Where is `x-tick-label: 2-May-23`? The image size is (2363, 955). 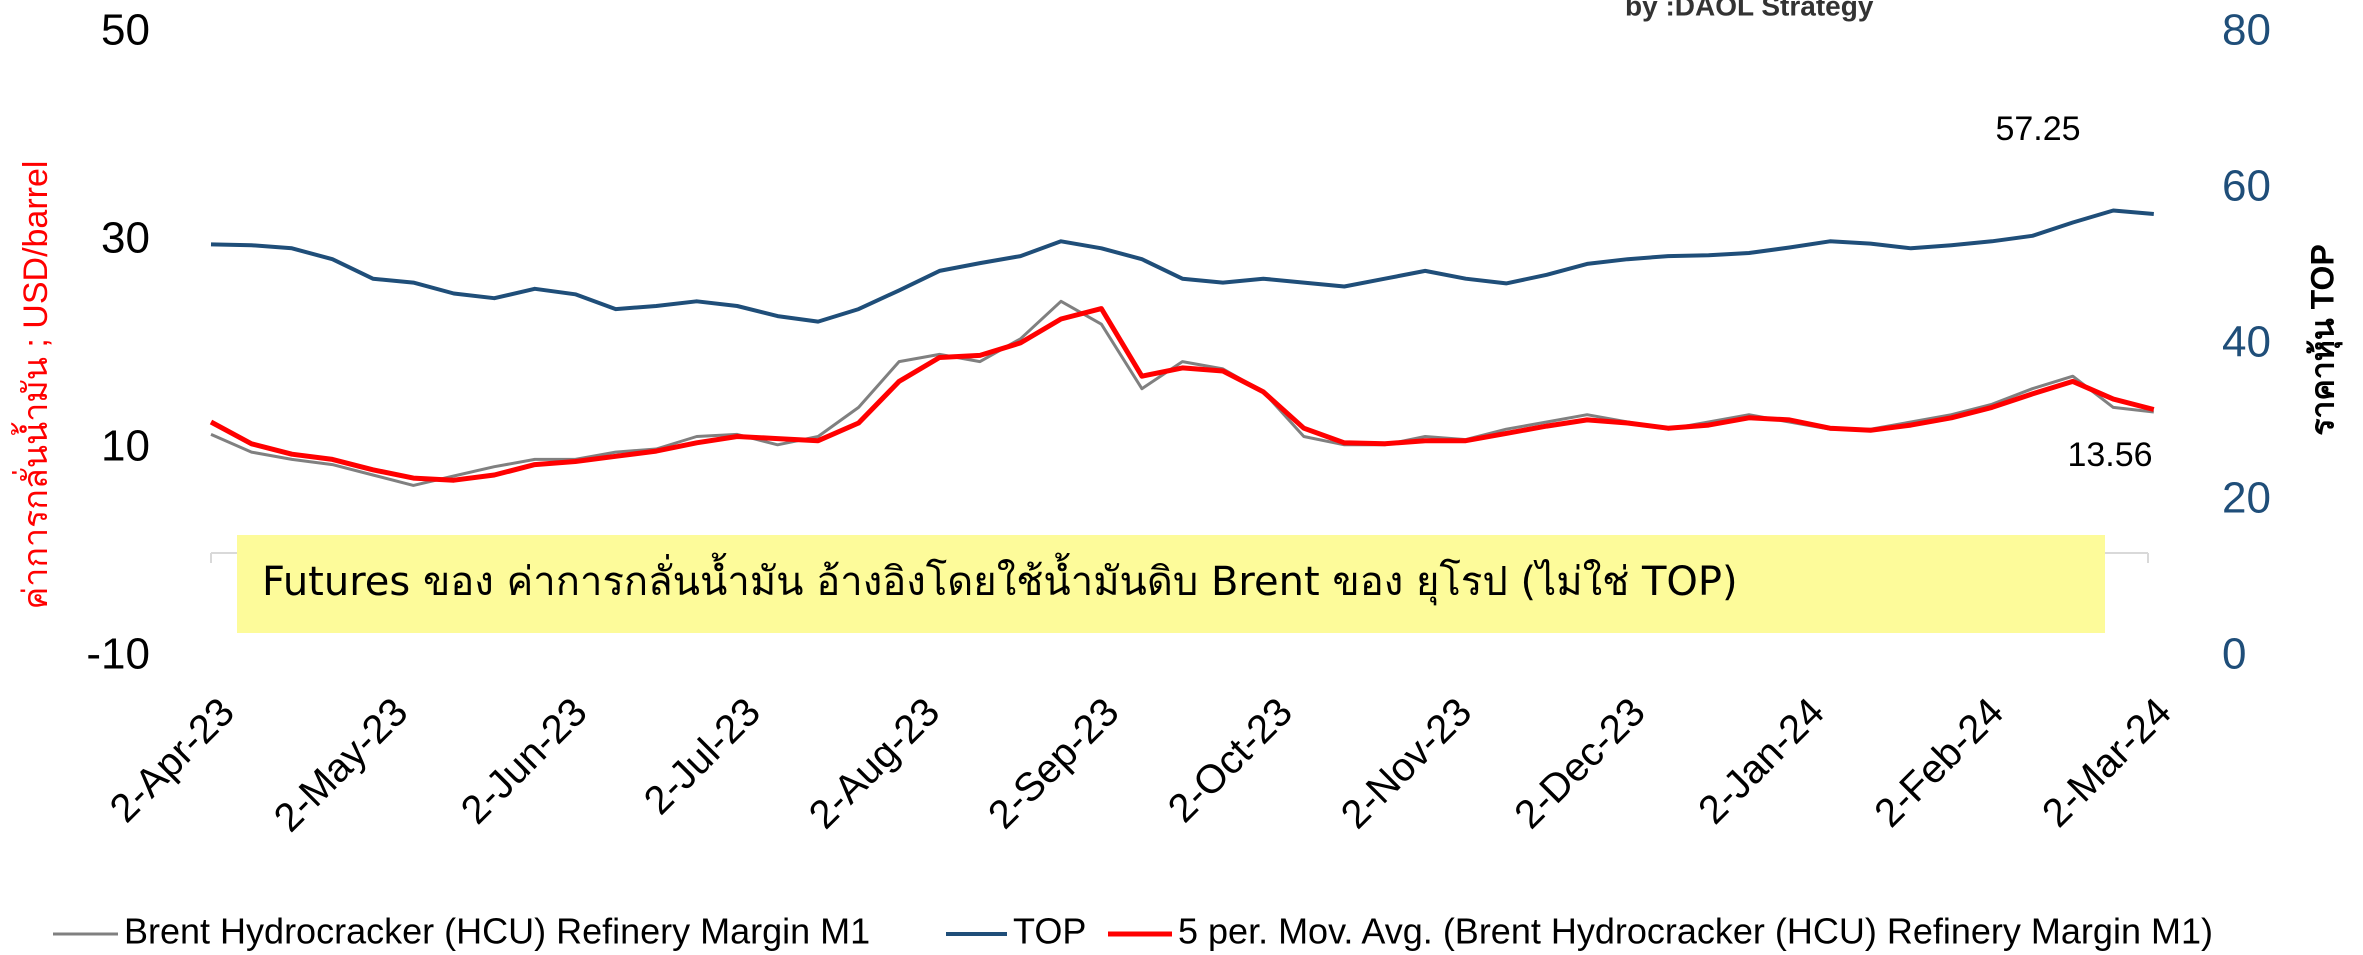
x-tick-label: 2-May-23 is located at coordinates (341, 765).